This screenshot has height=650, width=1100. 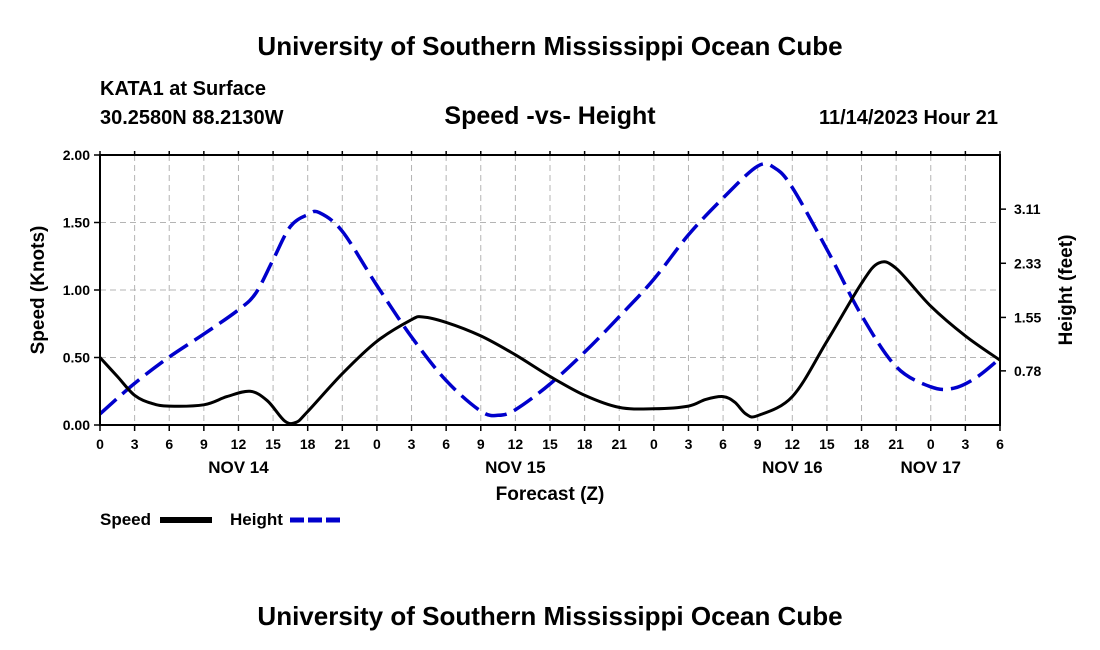 I want to click on y-tick-label-left: 0.50, so click(x=76, y=358).